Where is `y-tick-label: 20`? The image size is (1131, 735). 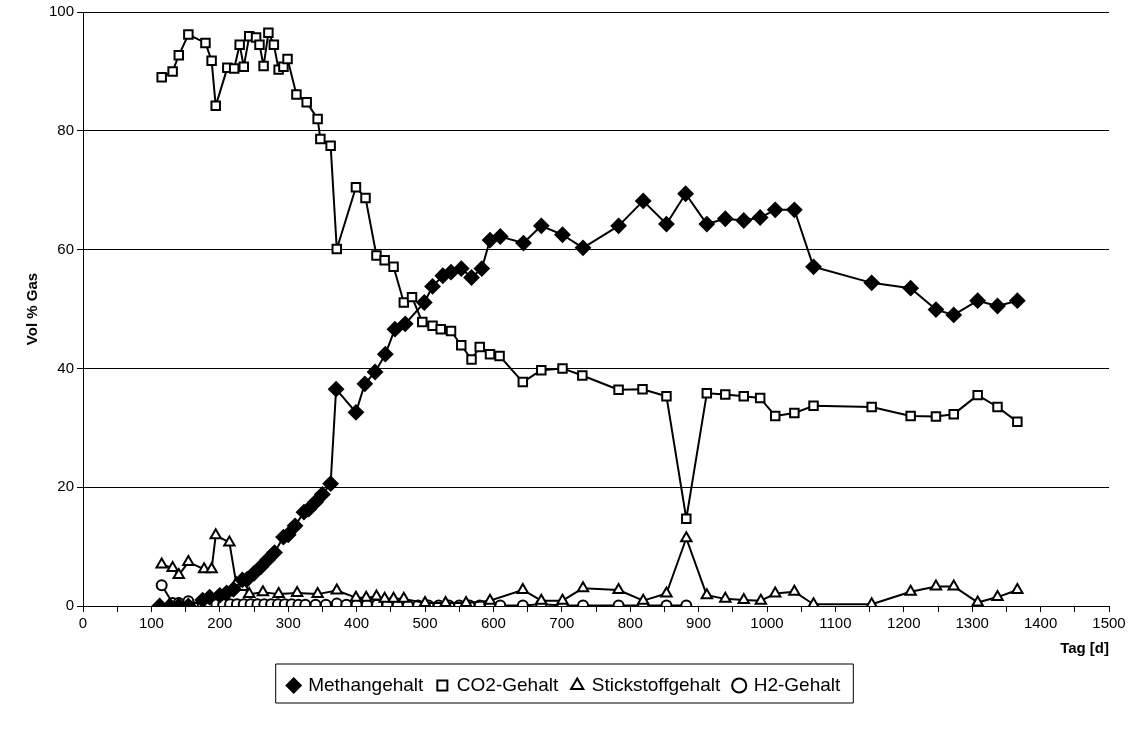
y-tick-label: 20 is located at coordinates (66, 486).